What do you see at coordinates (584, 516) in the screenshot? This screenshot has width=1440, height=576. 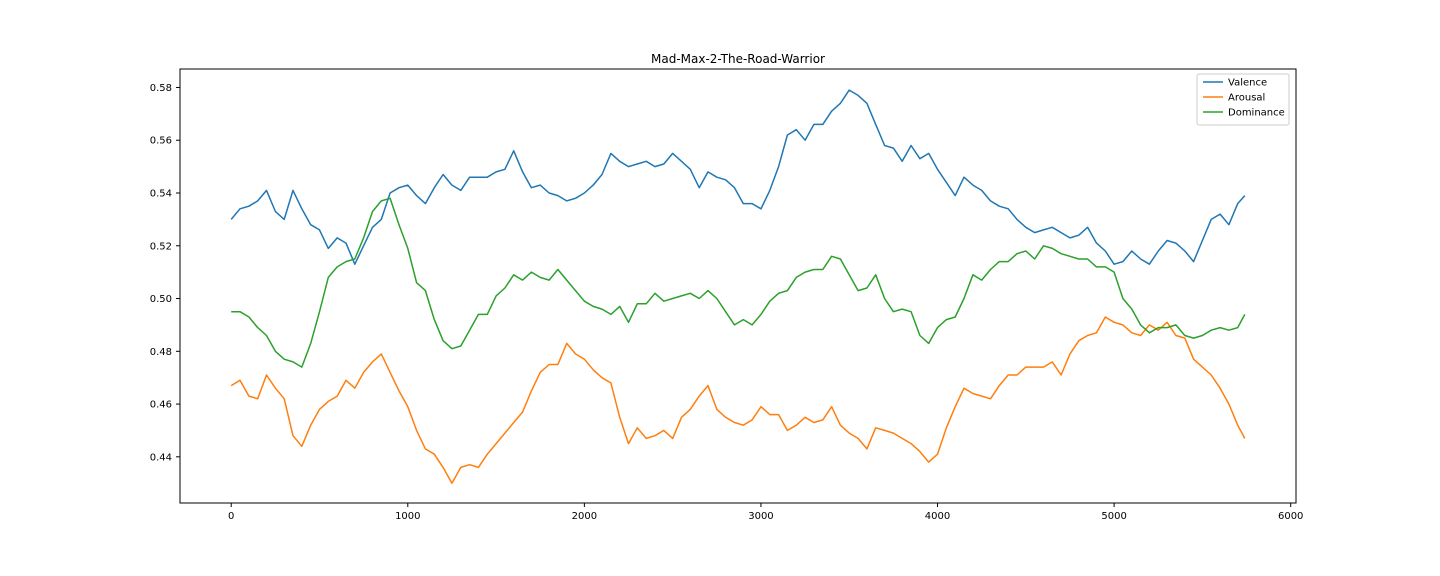 I see `x-tick-label: 2000` at bounding box center [584, 516].